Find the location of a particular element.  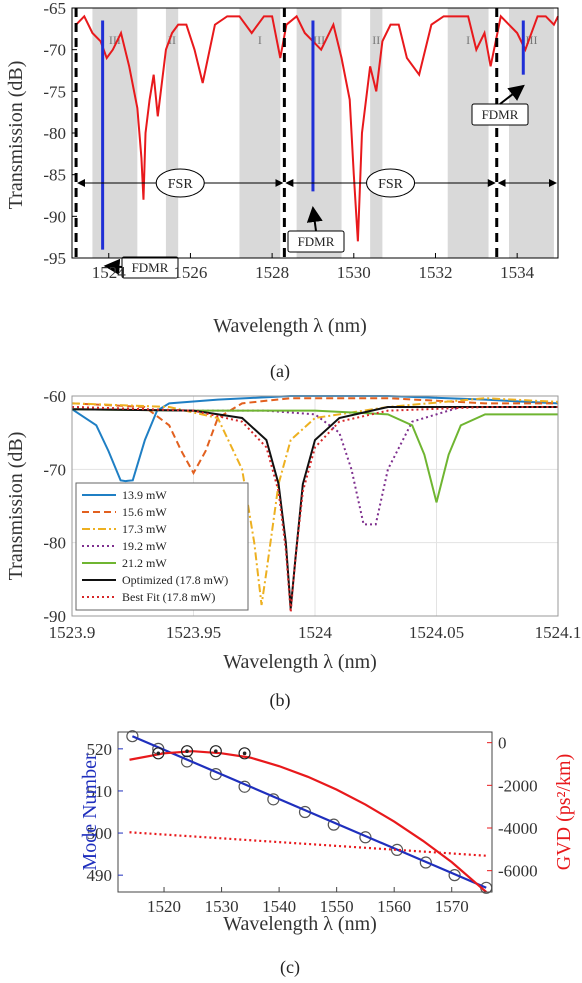

a-ytick-label-4: -75 is located at coordinates (54, 91).